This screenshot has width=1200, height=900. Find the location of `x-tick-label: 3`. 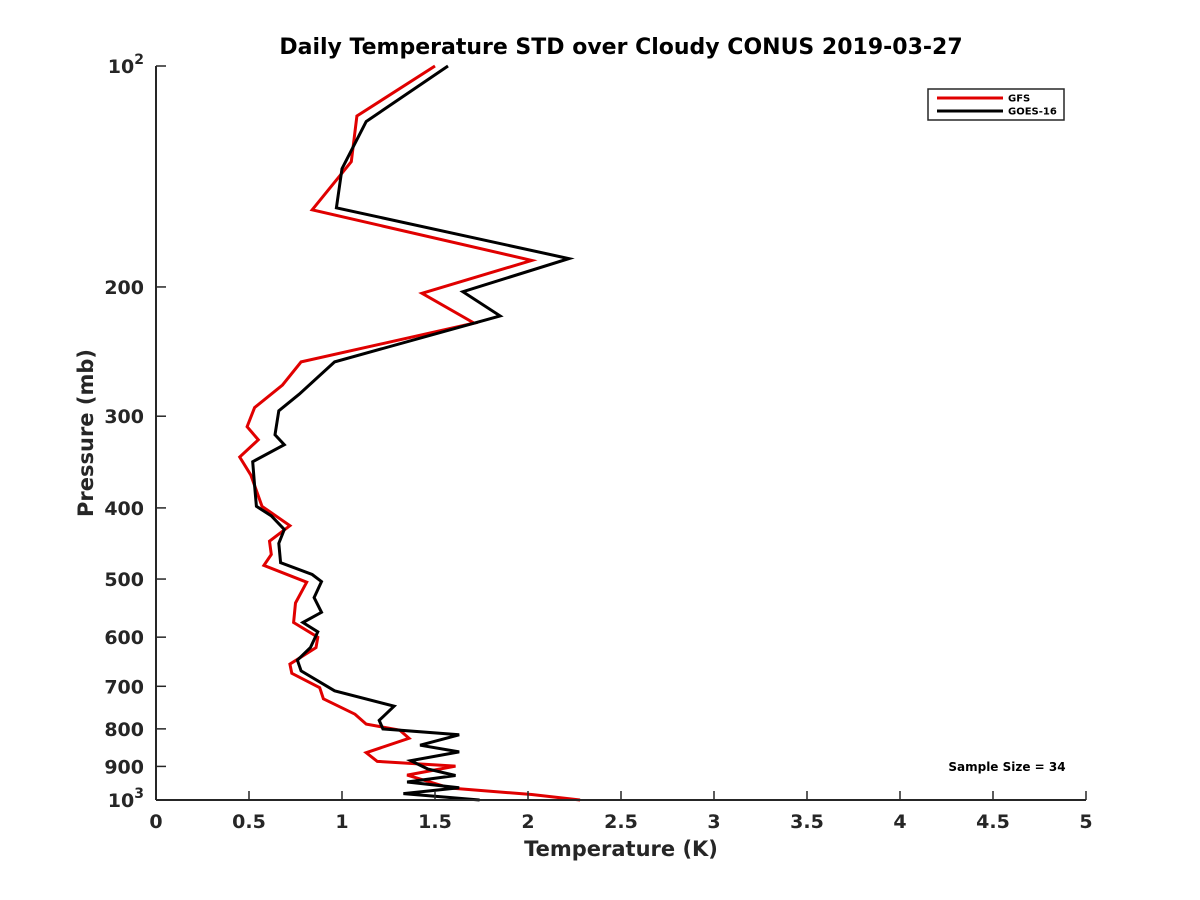

x-tick-label: 3 is located at coordinates (713, 822).